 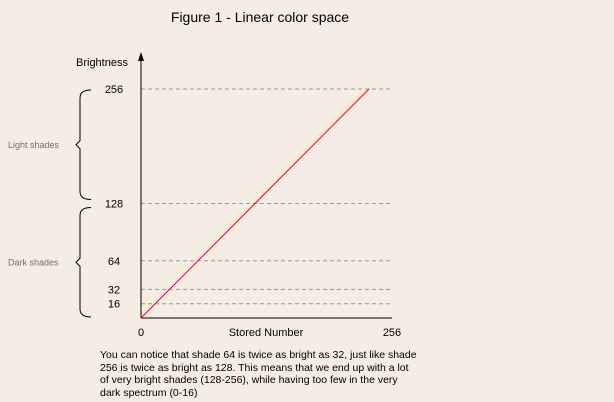 I want to click on shade-brackets: Light shades Dark shades, so click(x=50, y=203).